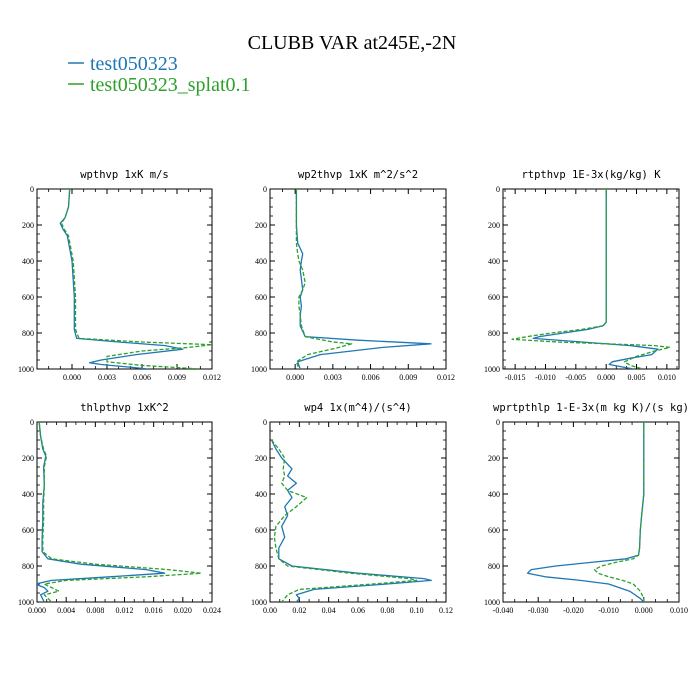  I want to click on legend-label-series-1: test050323, so click(134, 64).